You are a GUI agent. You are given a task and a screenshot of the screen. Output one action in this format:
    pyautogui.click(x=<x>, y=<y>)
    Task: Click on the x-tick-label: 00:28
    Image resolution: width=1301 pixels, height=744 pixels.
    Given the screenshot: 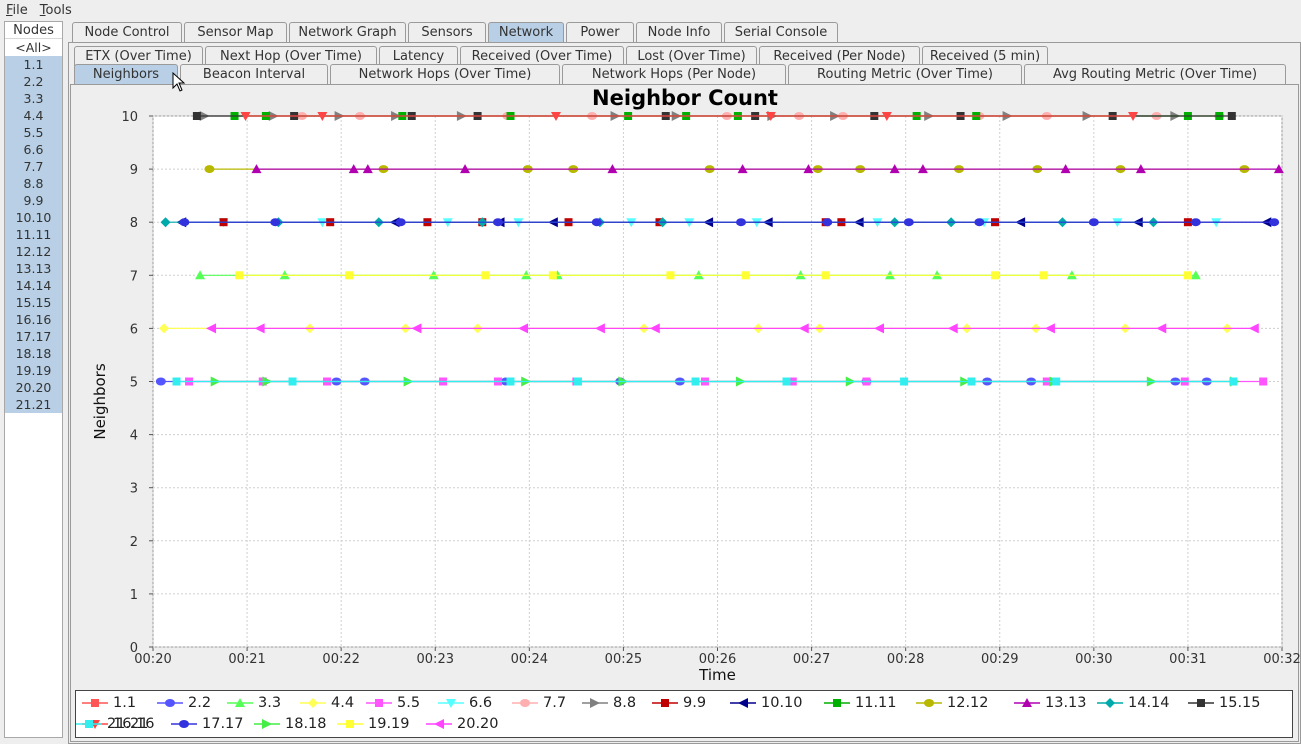 What is the action you would take?
    pyautogui.click(x=905, y=659)
    